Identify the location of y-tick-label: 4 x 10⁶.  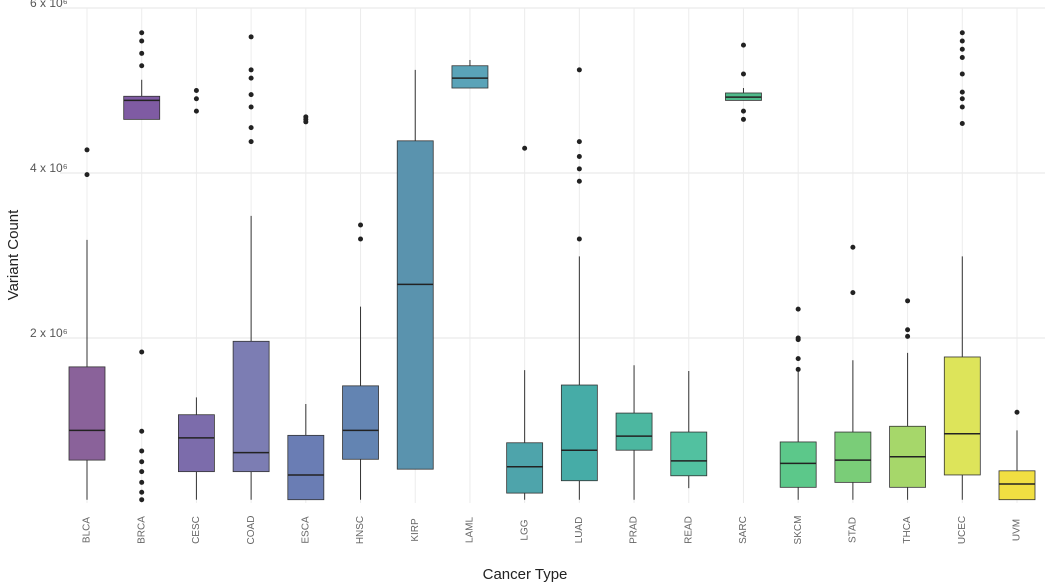
(49, 168).